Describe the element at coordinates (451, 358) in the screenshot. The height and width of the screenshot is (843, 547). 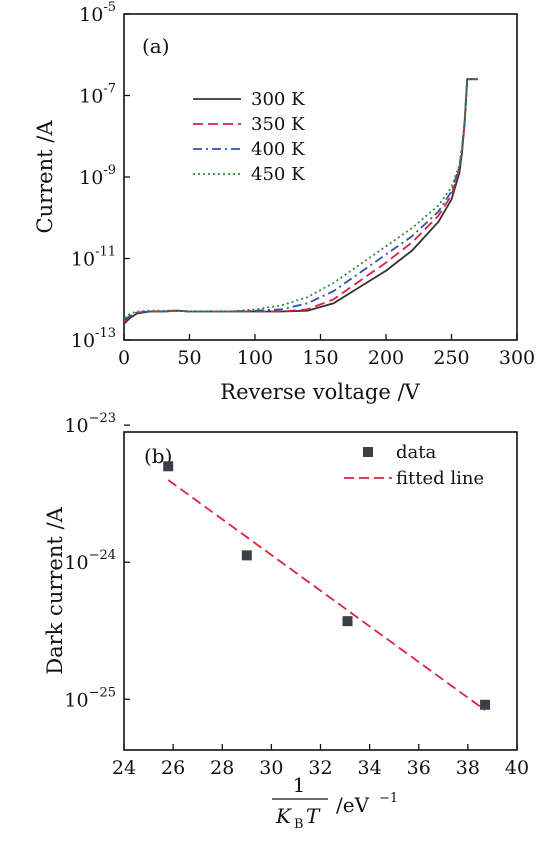
I see `x-tick-label: 250` at that location.